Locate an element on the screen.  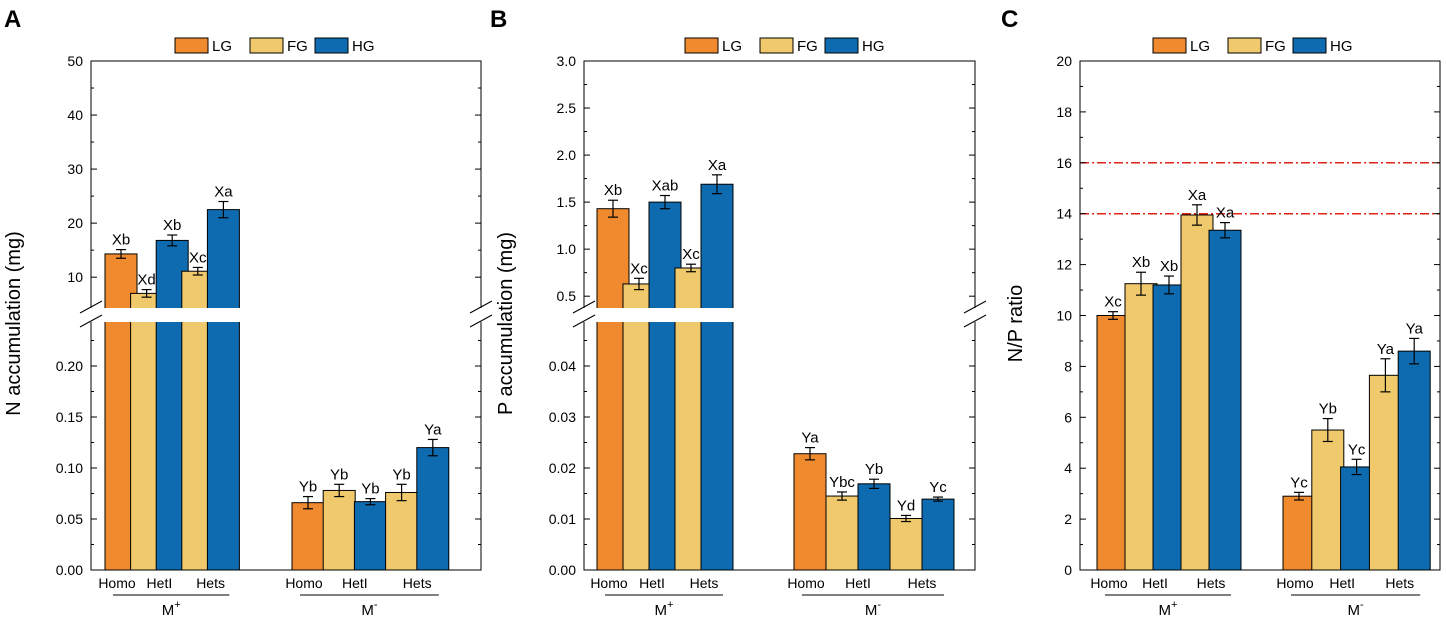
y-tick-label: 0.15 is located at coordinates (69, 417).